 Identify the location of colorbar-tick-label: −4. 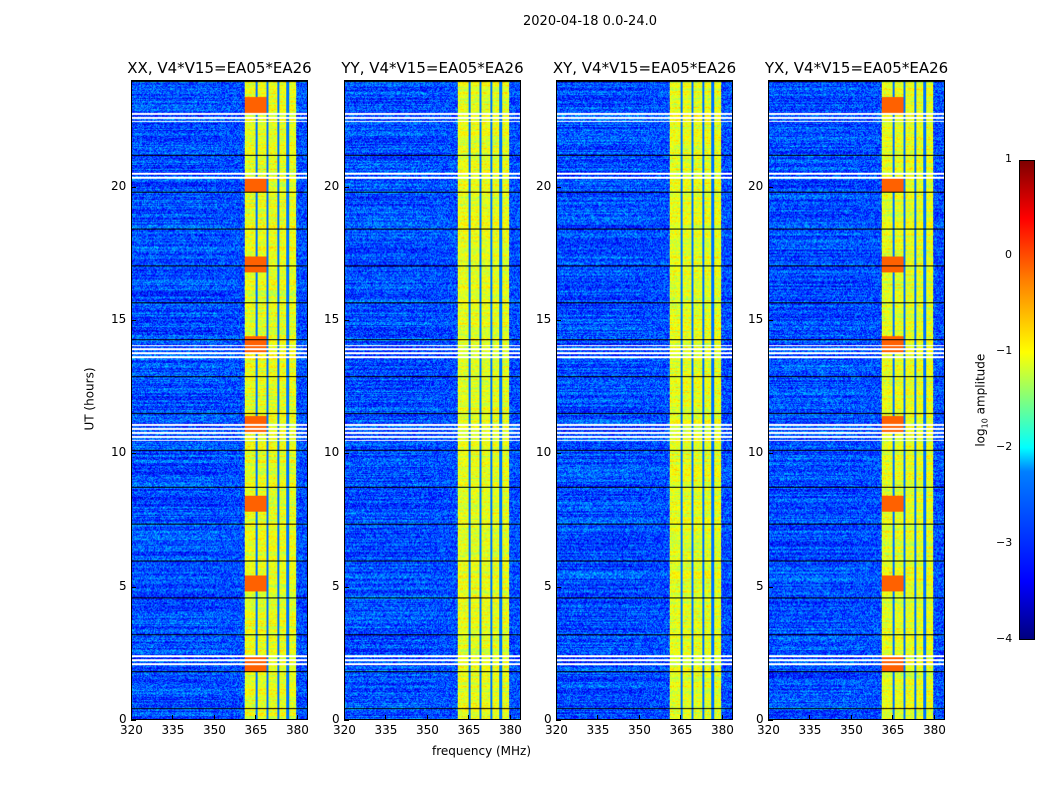
(1004, 638).